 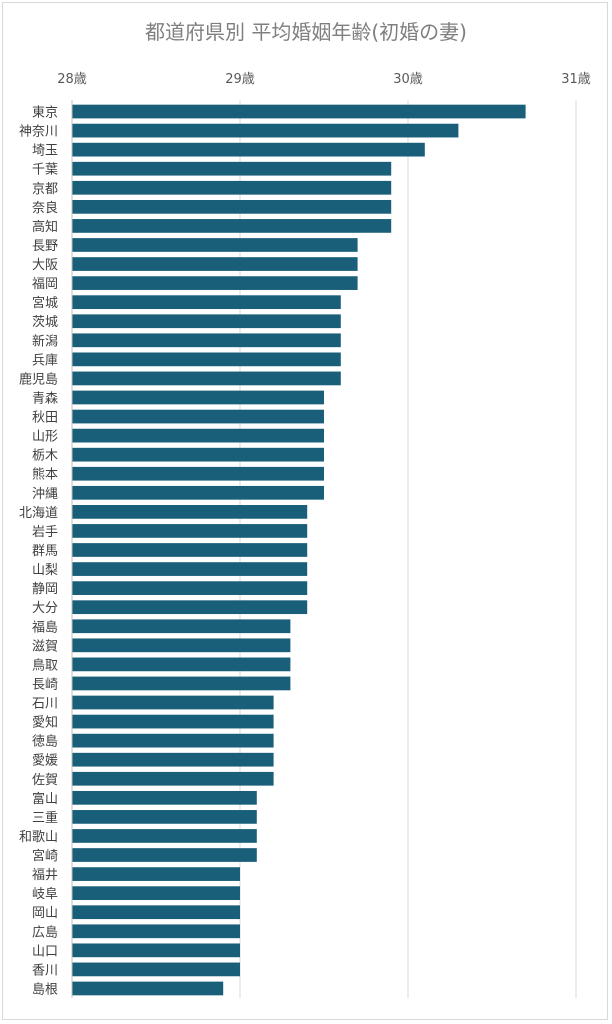 What do you see at coordinates (45, 151) in the screenshot?
I see `category-label: 埼玉` at bounding box center [45, 151].